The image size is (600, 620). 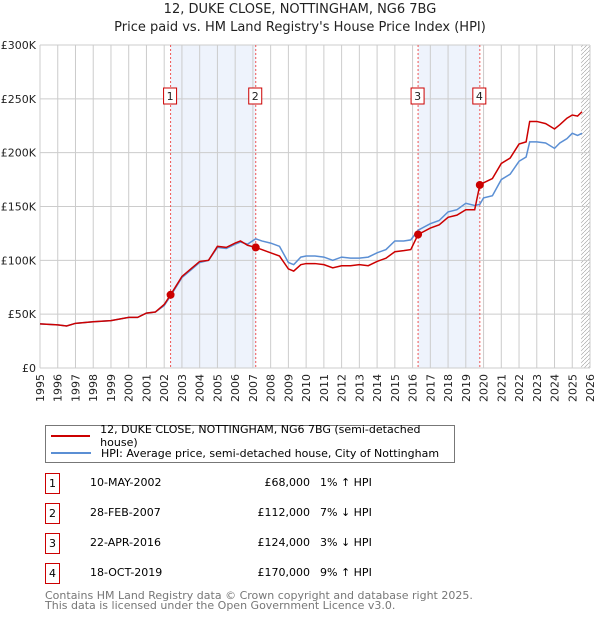 I want to click on x-tick-label: 2022, so click(x=519, y=388).